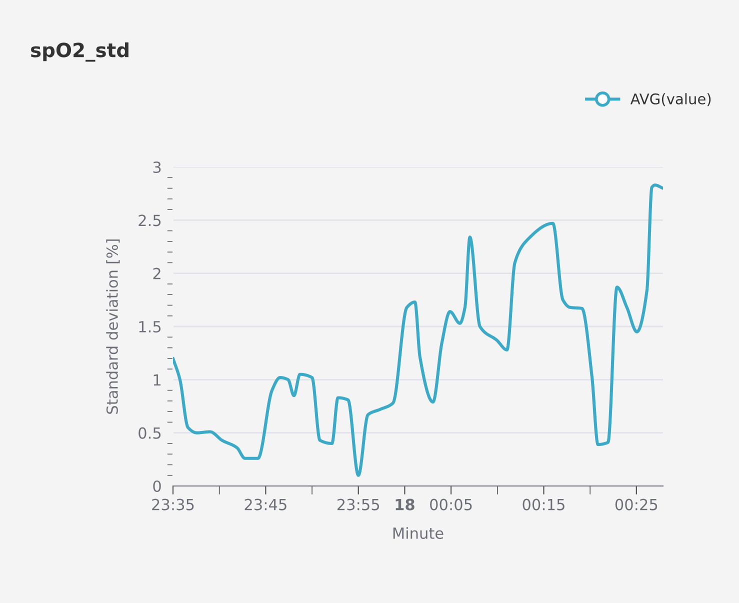 Image resolution: width=739 pixels, height=603 pixels. I want to click on legend-label: AVG(value), so click(670, 99).